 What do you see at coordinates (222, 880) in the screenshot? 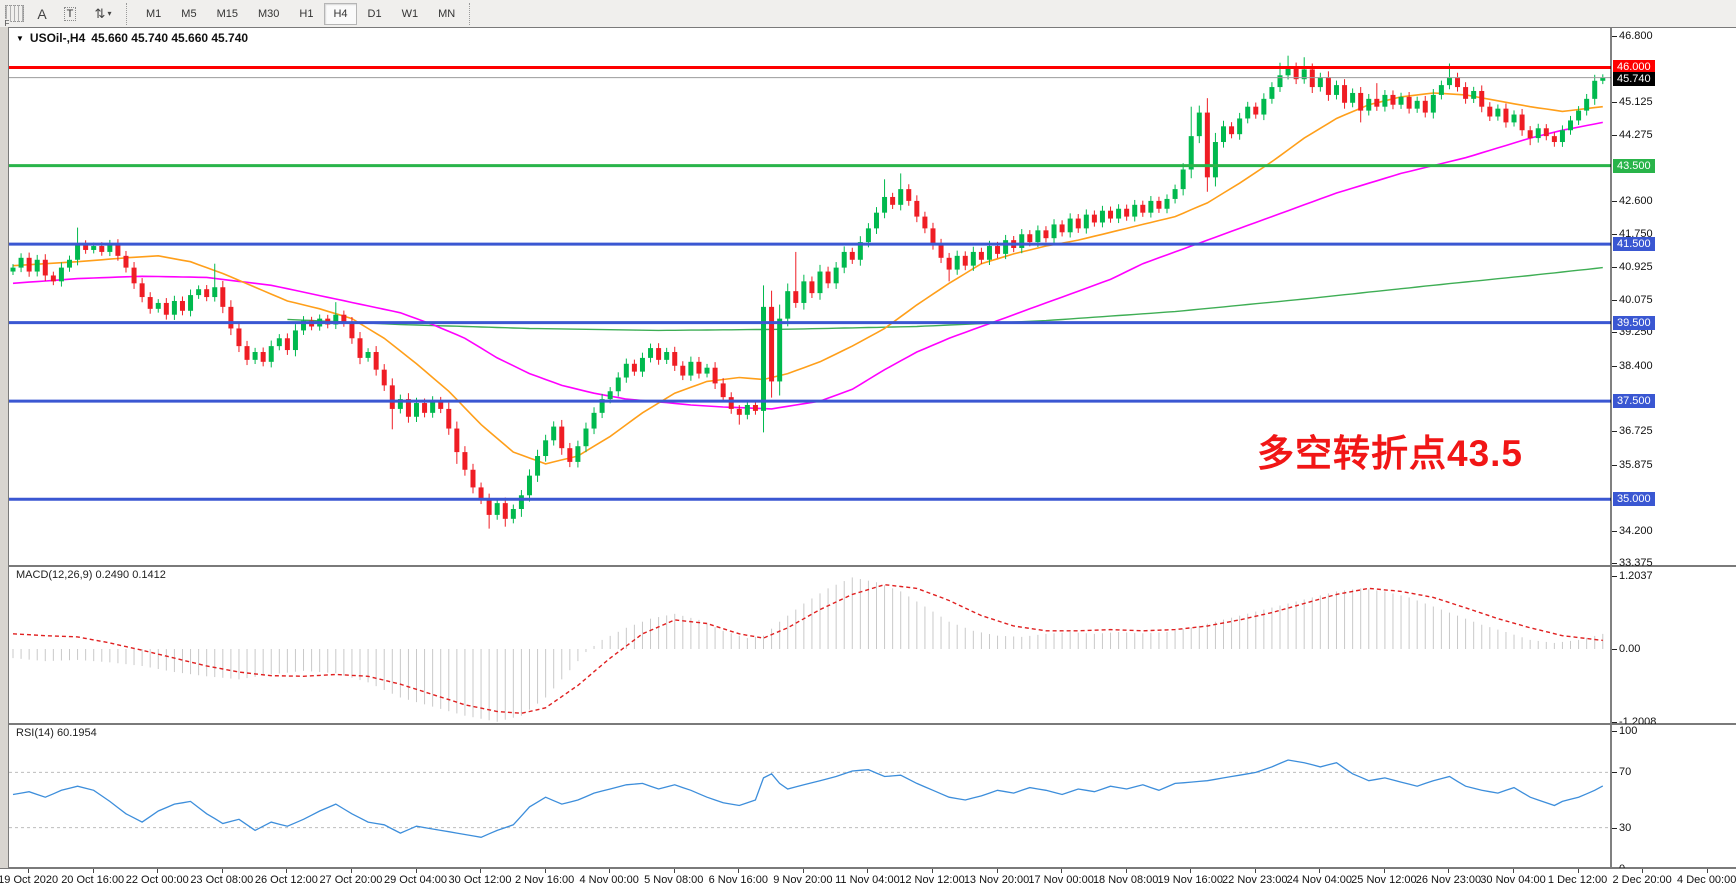
I see `time-axis-label: 23 Oct 08:00` at bounding box center [222, 880].